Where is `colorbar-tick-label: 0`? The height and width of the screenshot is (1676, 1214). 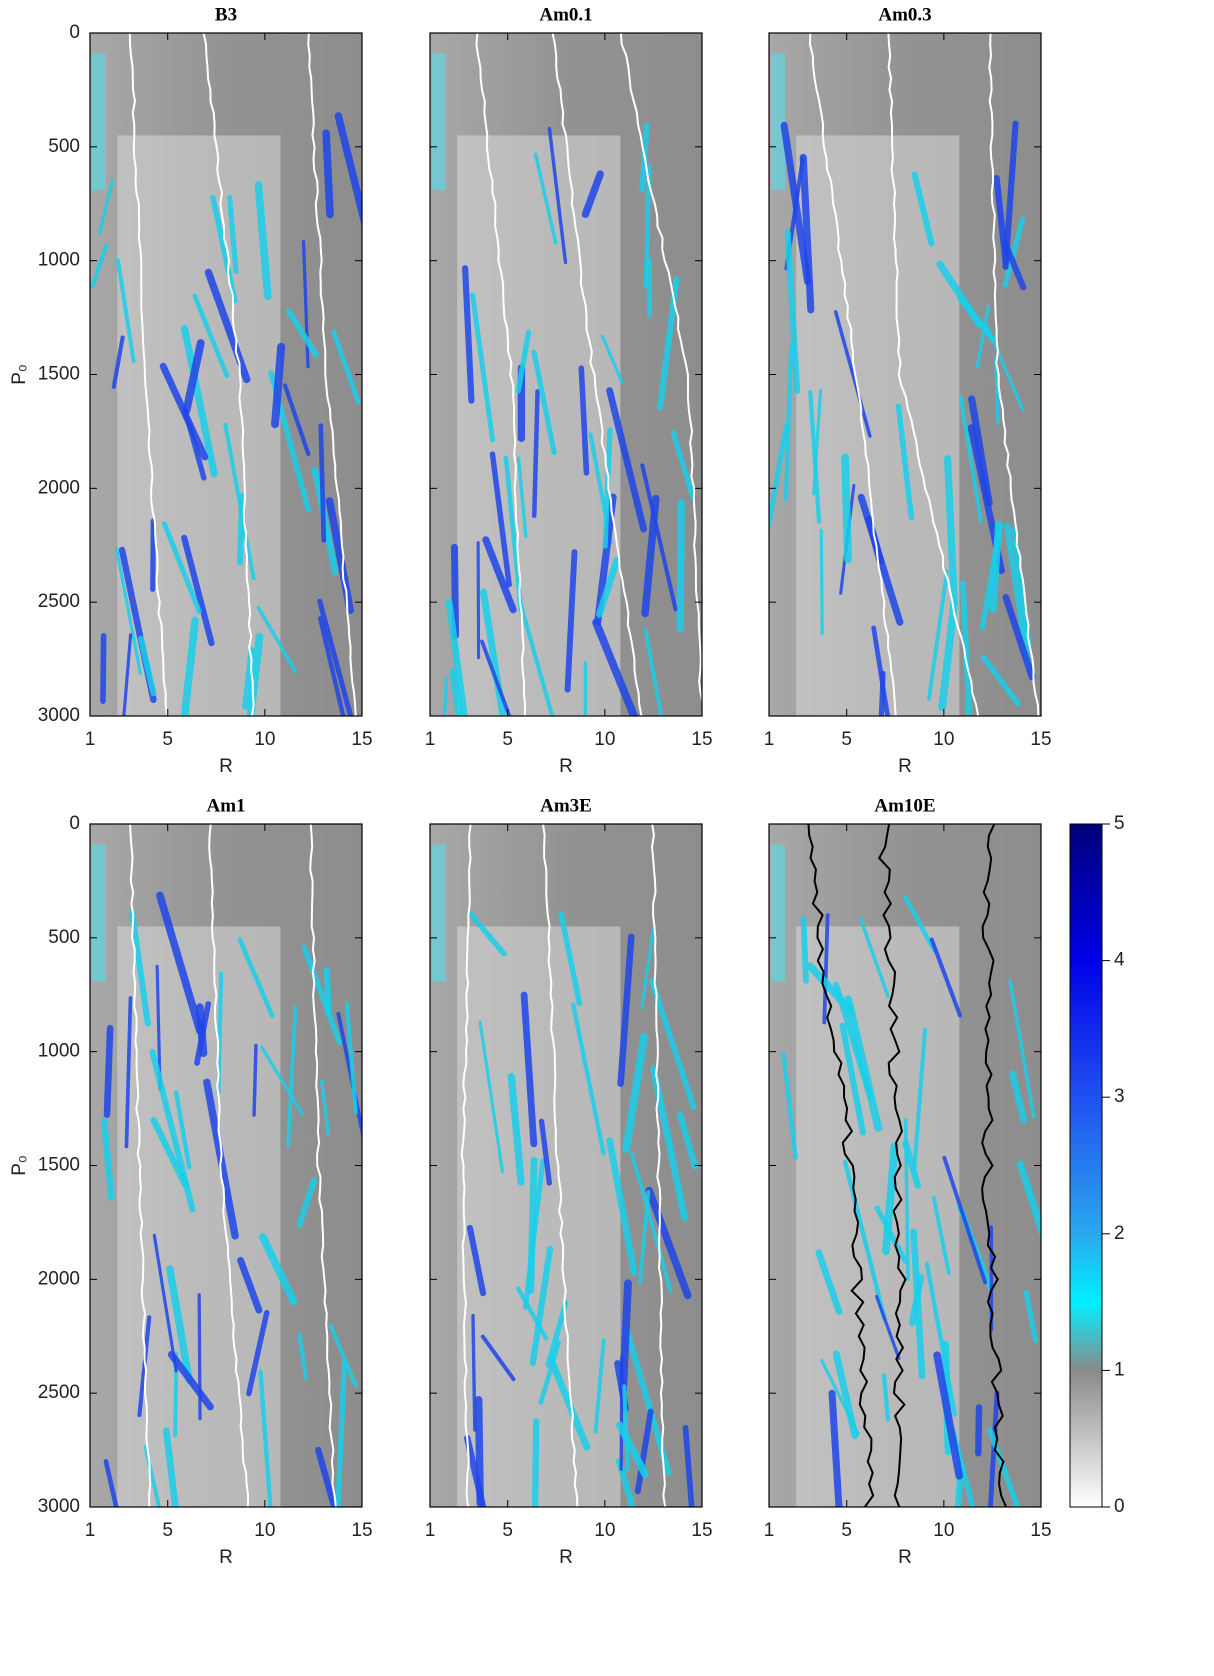
colorbar-tick-label: 0 is located at coordinates (1119, 1506).